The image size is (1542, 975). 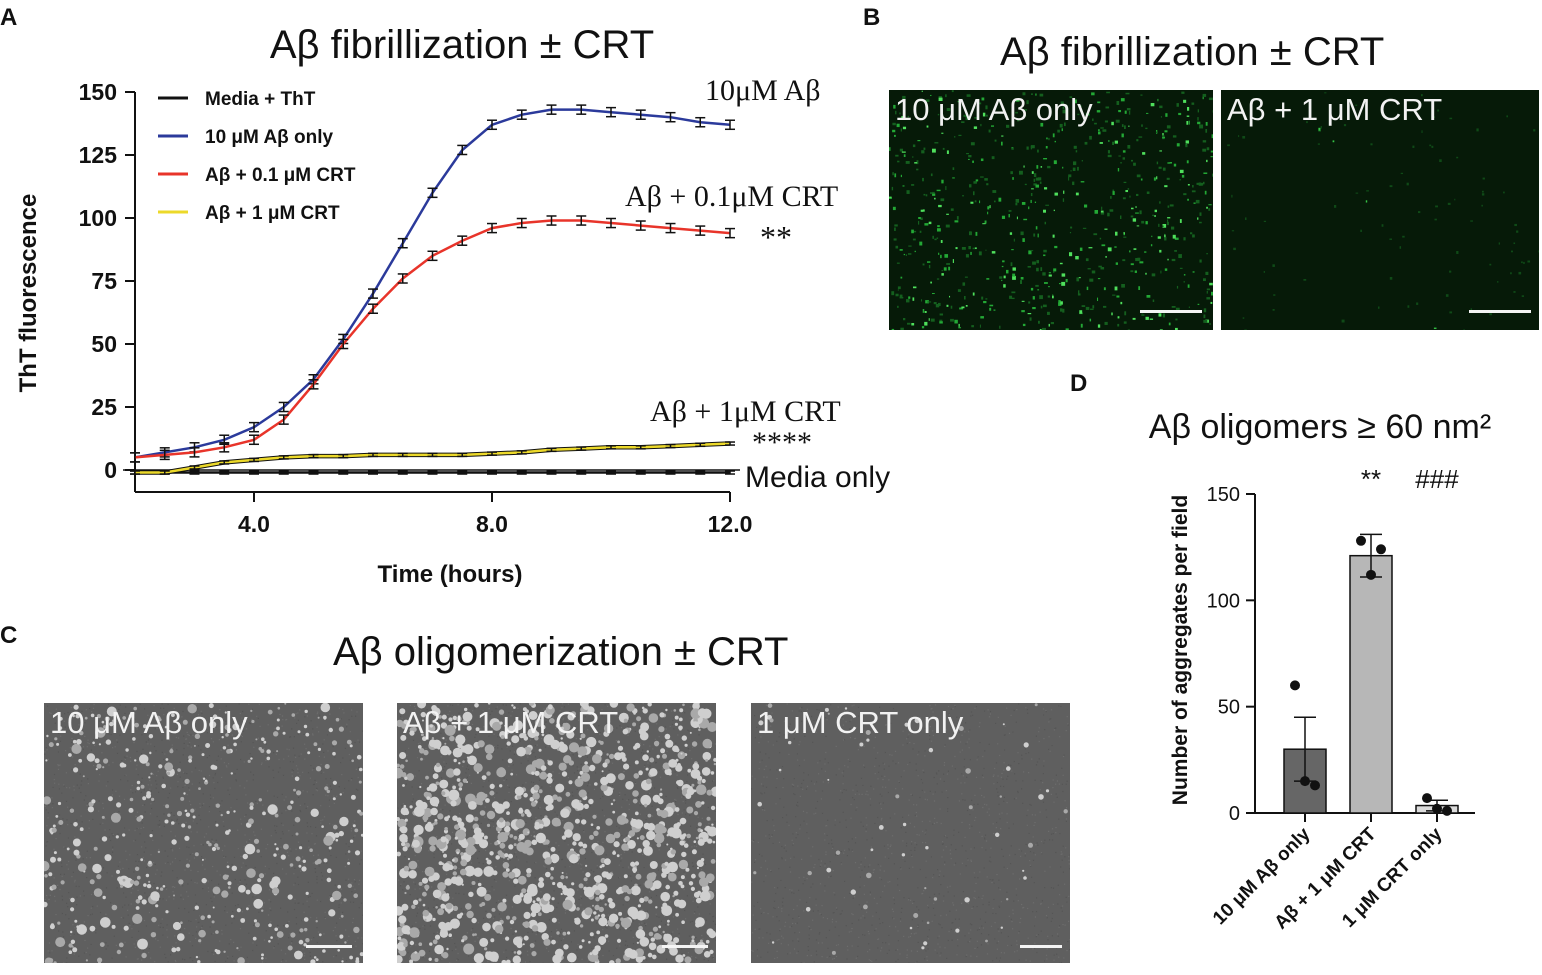 I want to click on x-tick-label: 8.0, so click(x=492, y=524).